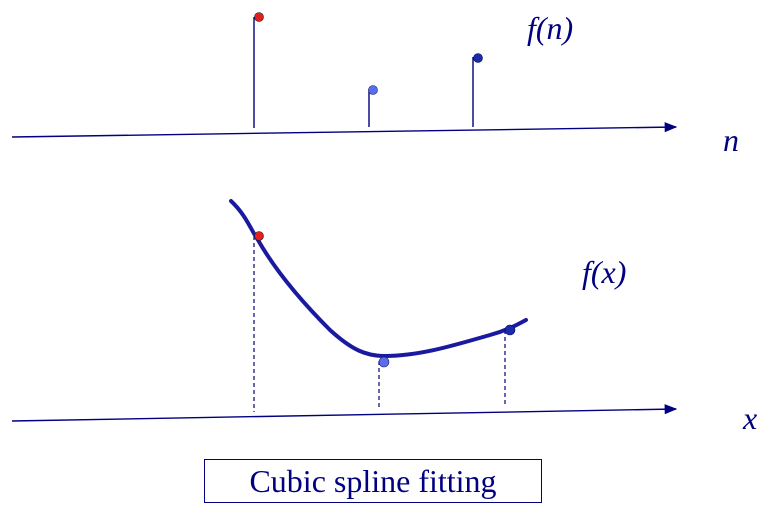 The width and height of the screenshot is (767, 517). I want to click on bottom-axis-label: x, so click(750, 418).